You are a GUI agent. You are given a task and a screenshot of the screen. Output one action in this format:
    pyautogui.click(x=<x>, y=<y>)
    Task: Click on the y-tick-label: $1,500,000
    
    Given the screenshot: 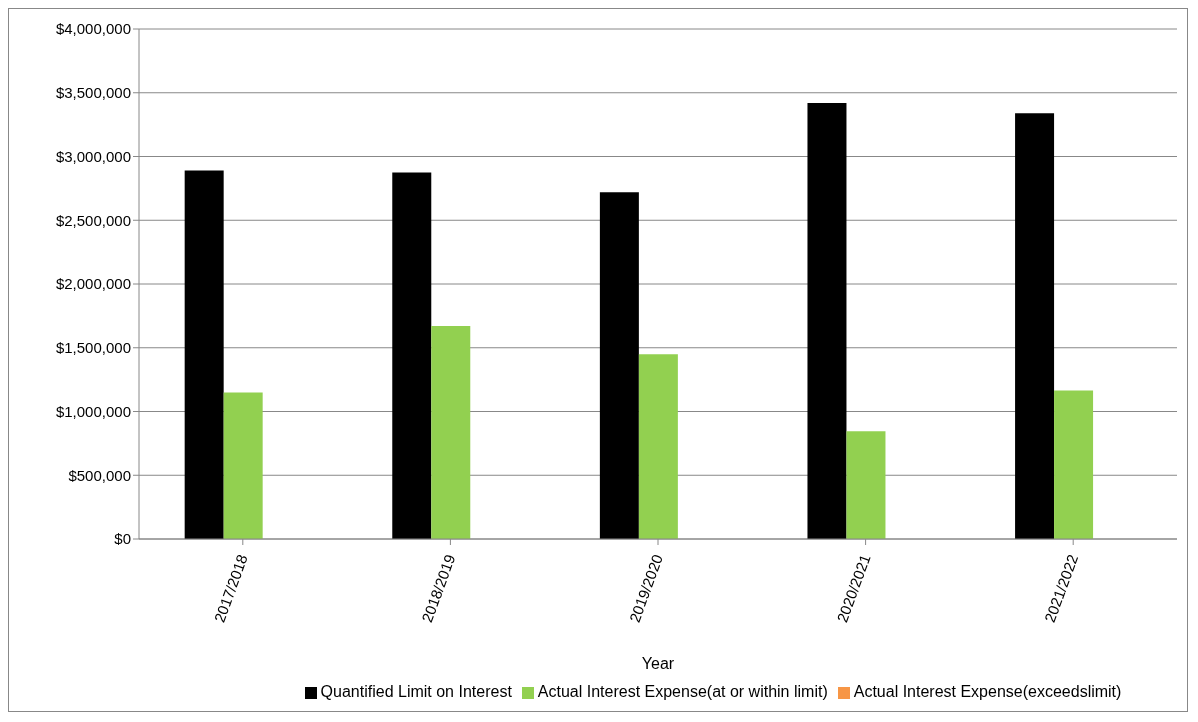 What is the action you would take?
    pyautogui.click(x=93, y=348)
    